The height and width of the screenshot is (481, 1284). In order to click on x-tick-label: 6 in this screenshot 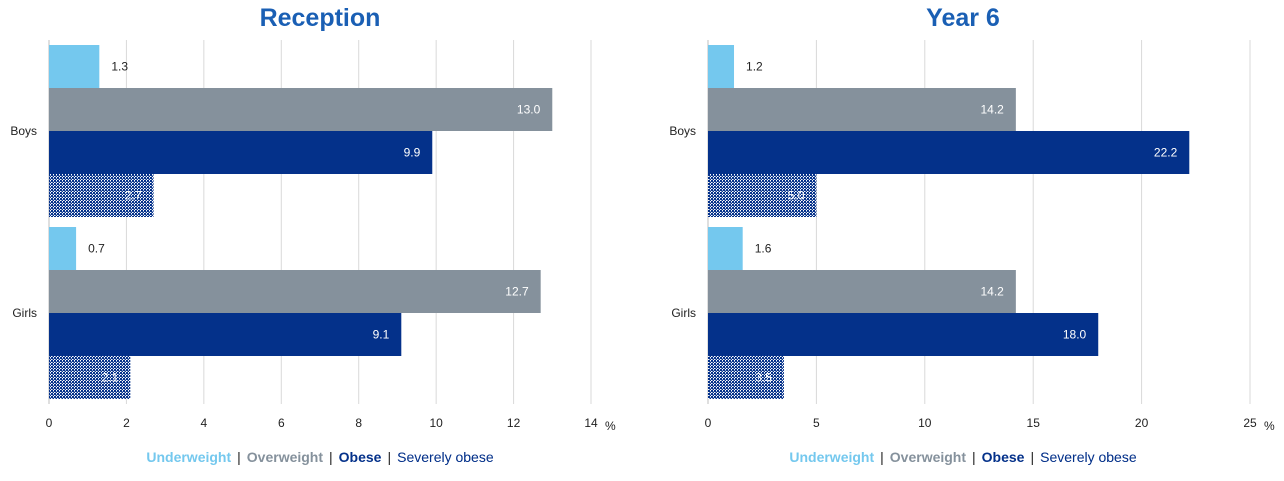, I will do `click(281, 423)`.